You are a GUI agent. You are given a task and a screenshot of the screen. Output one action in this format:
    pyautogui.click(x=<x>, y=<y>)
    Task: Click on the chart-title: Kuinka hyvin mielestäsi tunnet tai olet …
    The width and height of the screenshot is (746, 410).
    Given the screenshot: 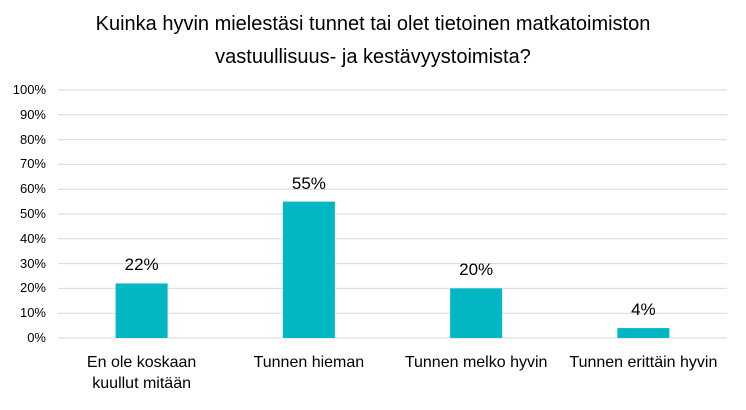 What is the action you would take?
    pyautogui.click(x=373, y=40)
    